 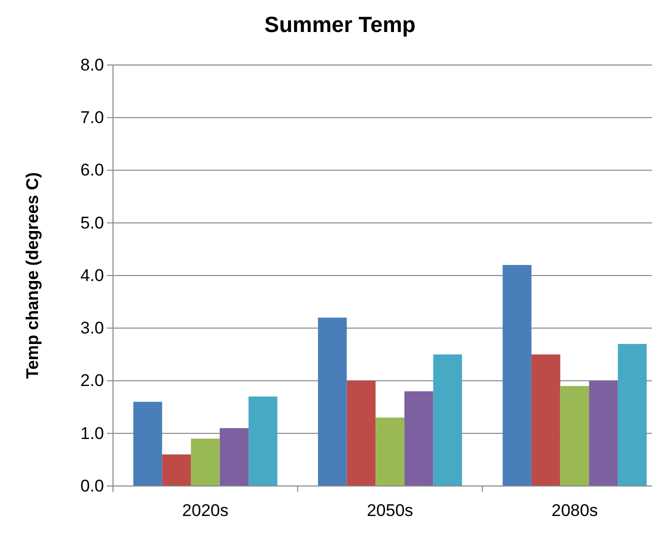 What do you see at coordinates (32, 275) in the screenshot?
I see `y-axis-title: Temp change (degrees C)` at bounding box center [32, 275].